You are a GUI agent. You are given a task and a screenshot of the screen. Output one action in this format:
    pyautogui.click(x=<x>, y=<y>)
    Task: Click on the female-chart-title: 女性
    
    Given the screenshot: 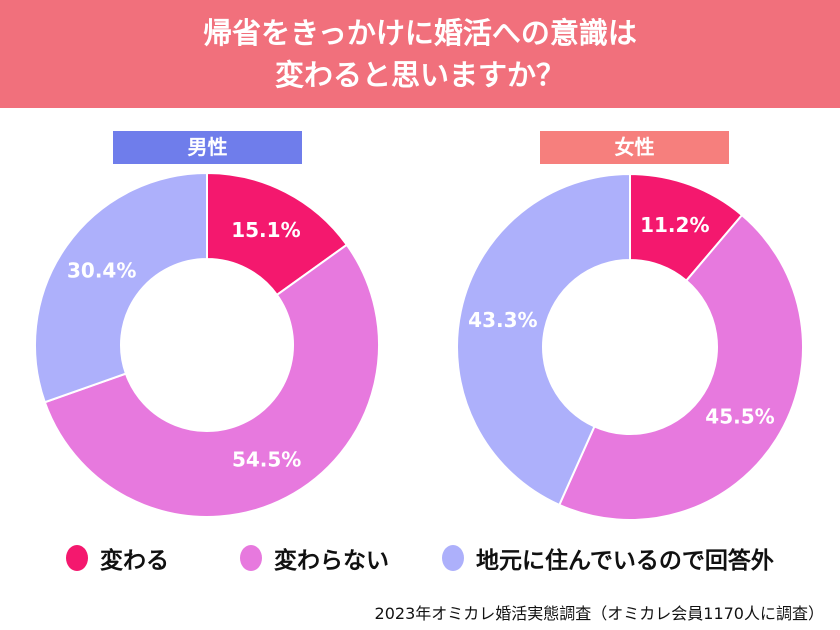 What is the action you would take?
    pyautogui.click(x=634, y=147)
    